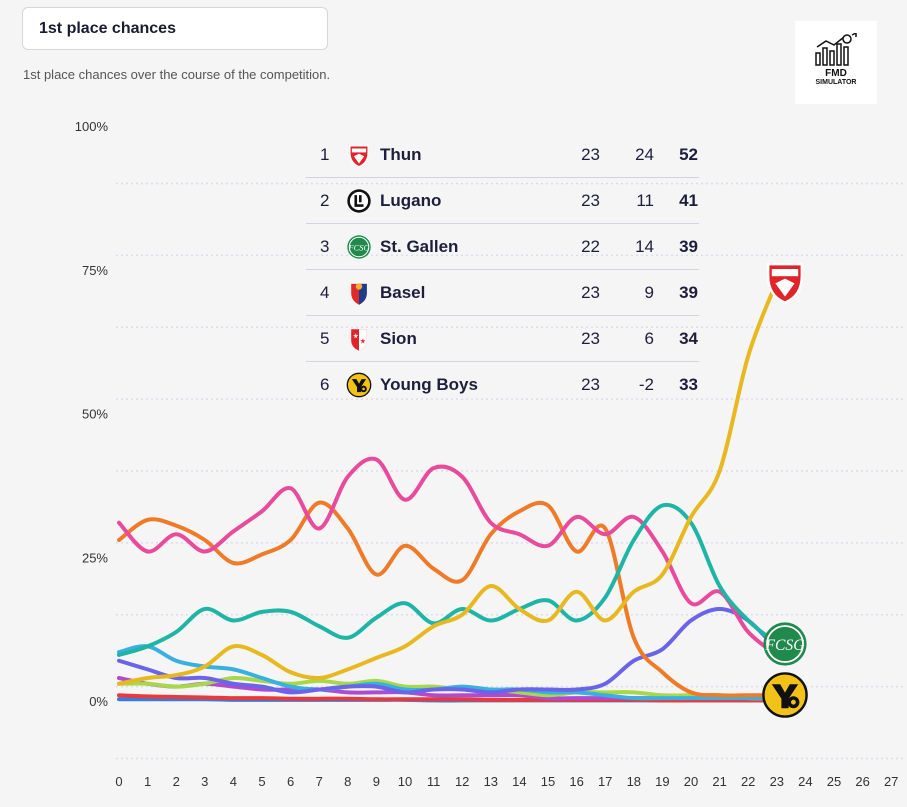 This screenshot has height=807, width=907. Describe the element at coordinates (98, 701) in the screenshot. I see `y-tick-label: 0%` at that location.